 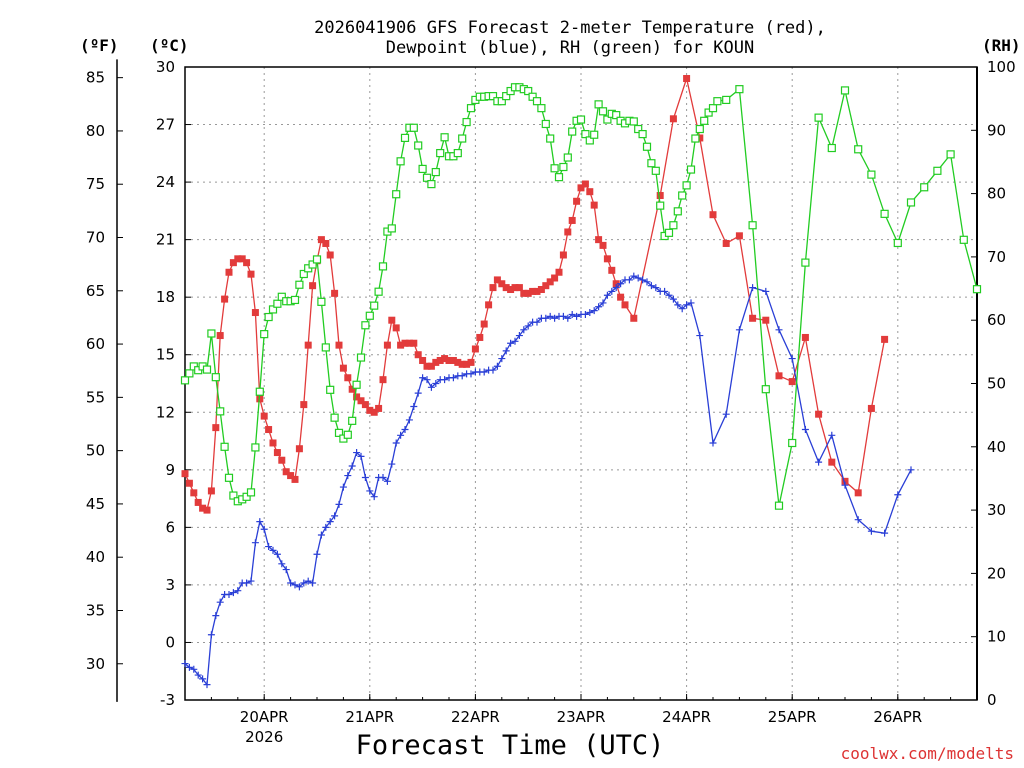 I want to click on credit-link: coolwx.com/modelts, so click(x=927, y=753).